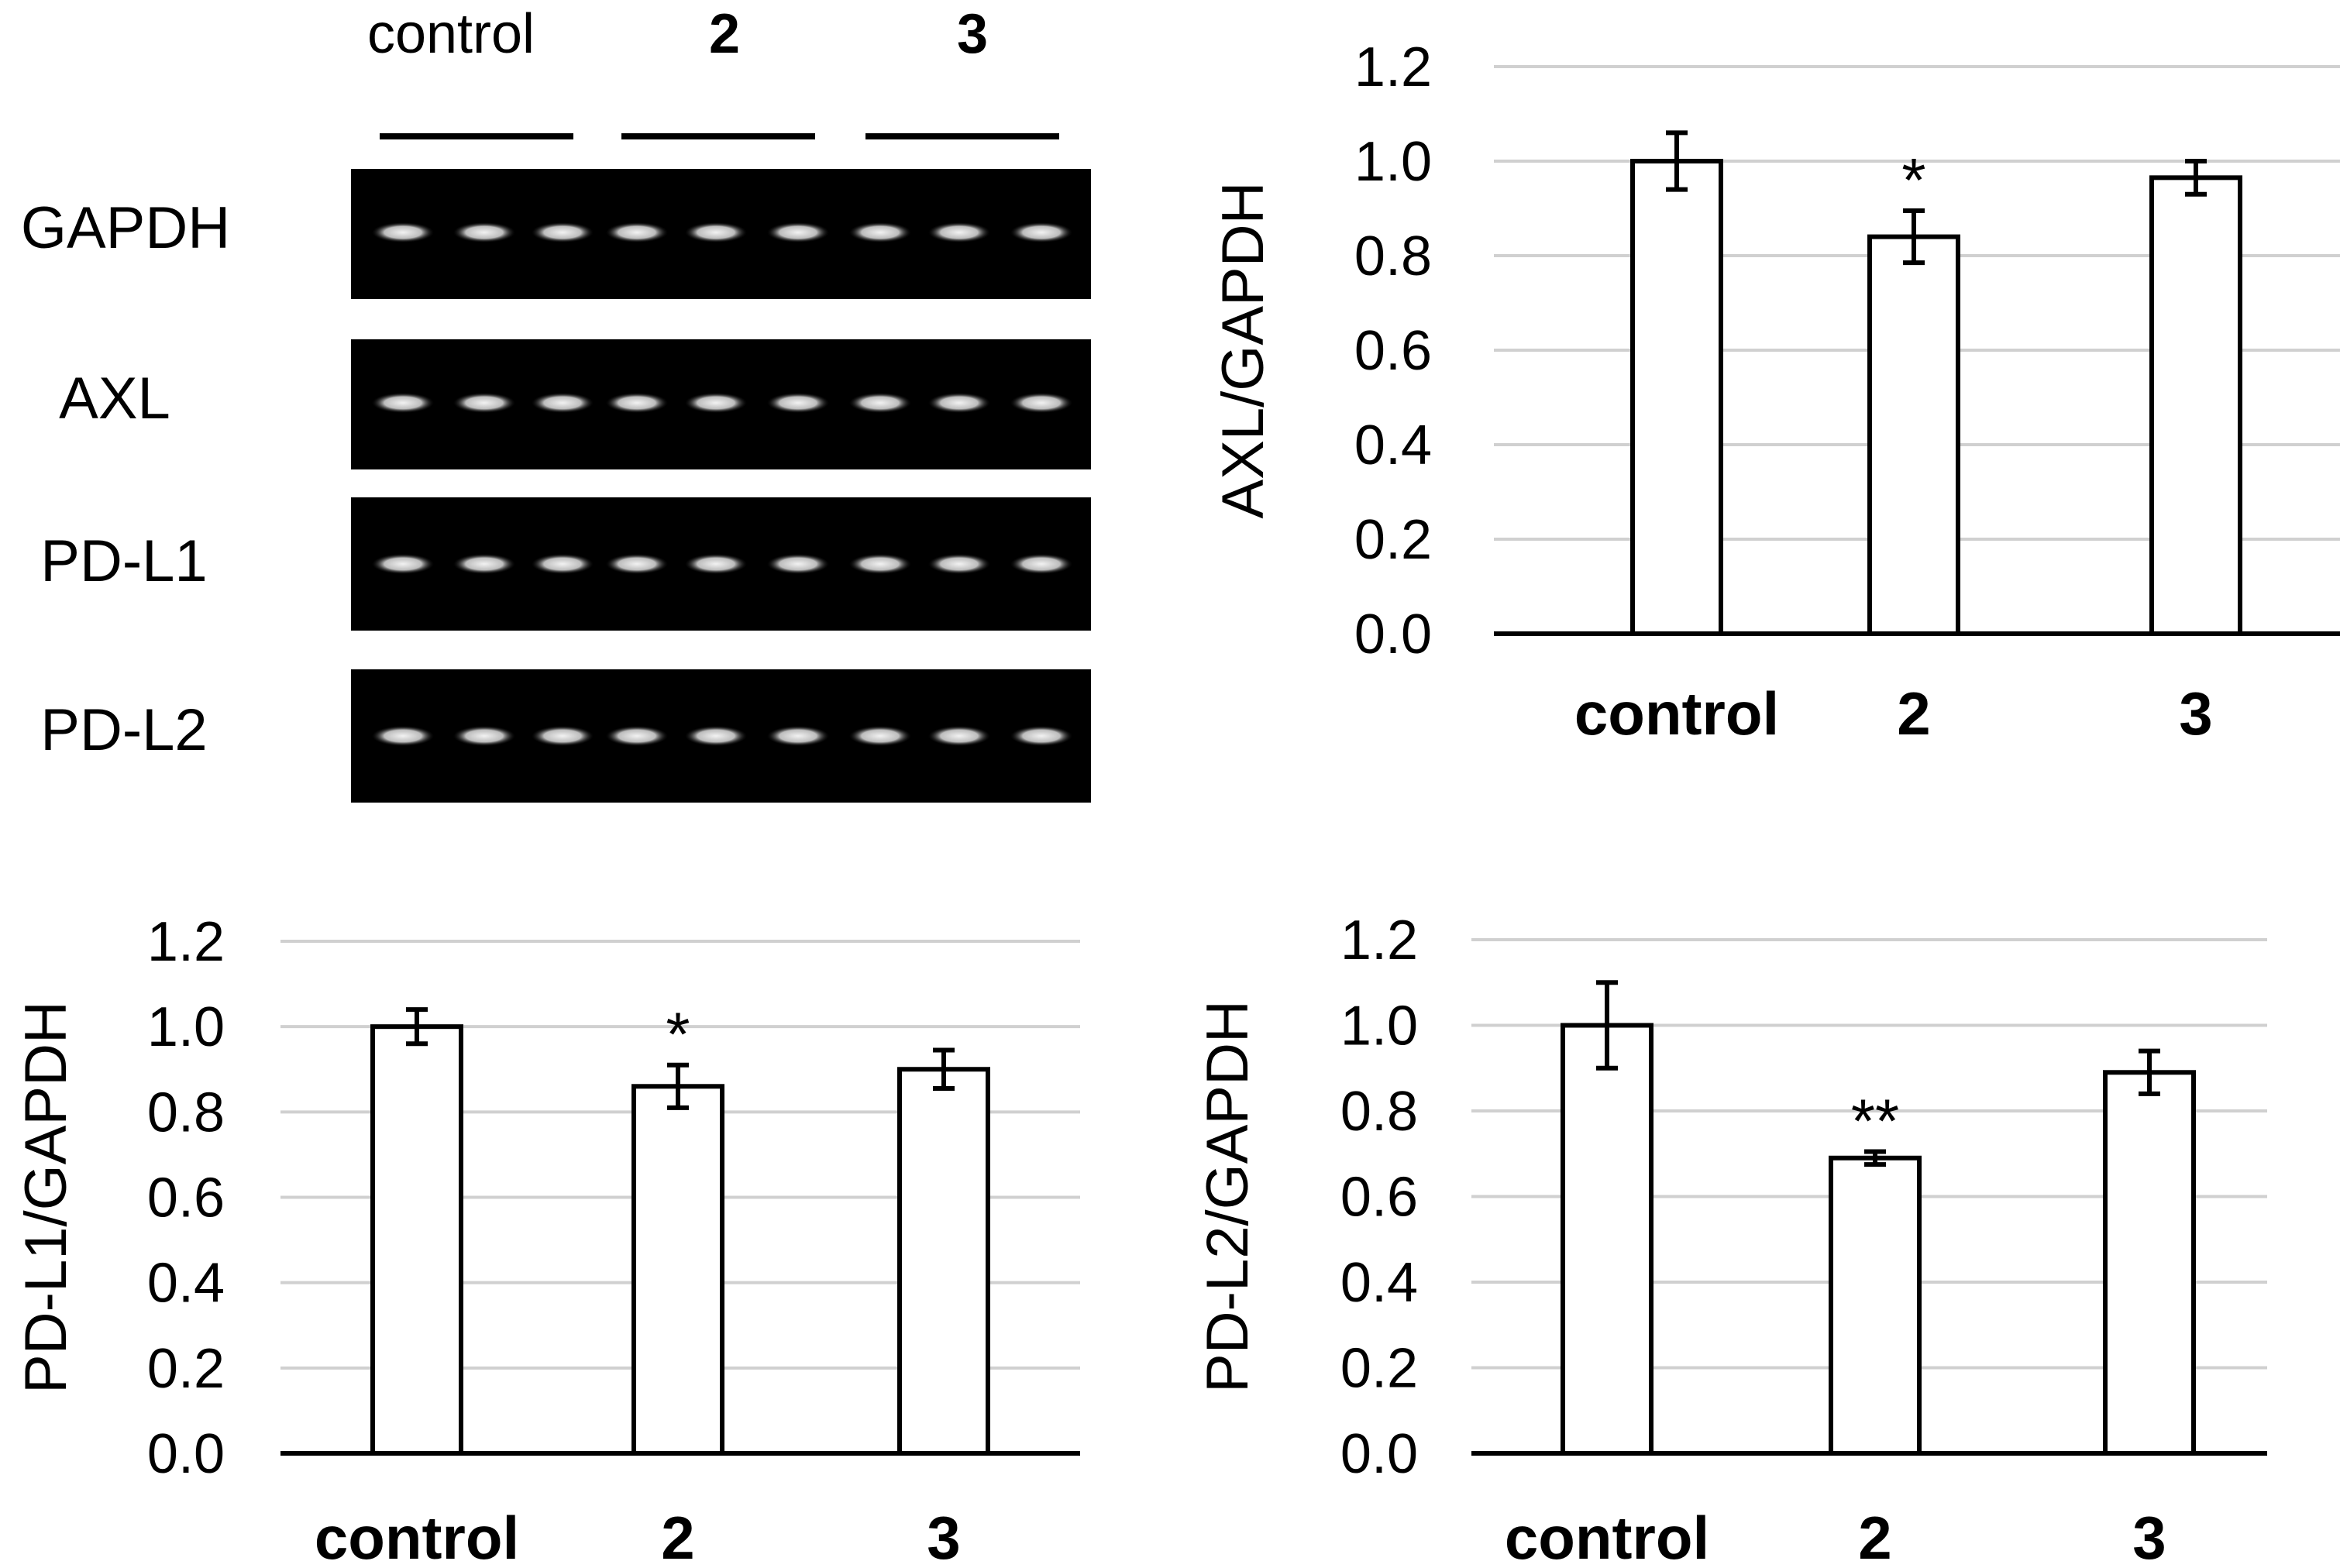 This screenshot has height=1568, width=2340. Describe the element at coordinates (125, 228) in the screenshot. I see `gel-row-label-gapdh: GAPDH` at that location.